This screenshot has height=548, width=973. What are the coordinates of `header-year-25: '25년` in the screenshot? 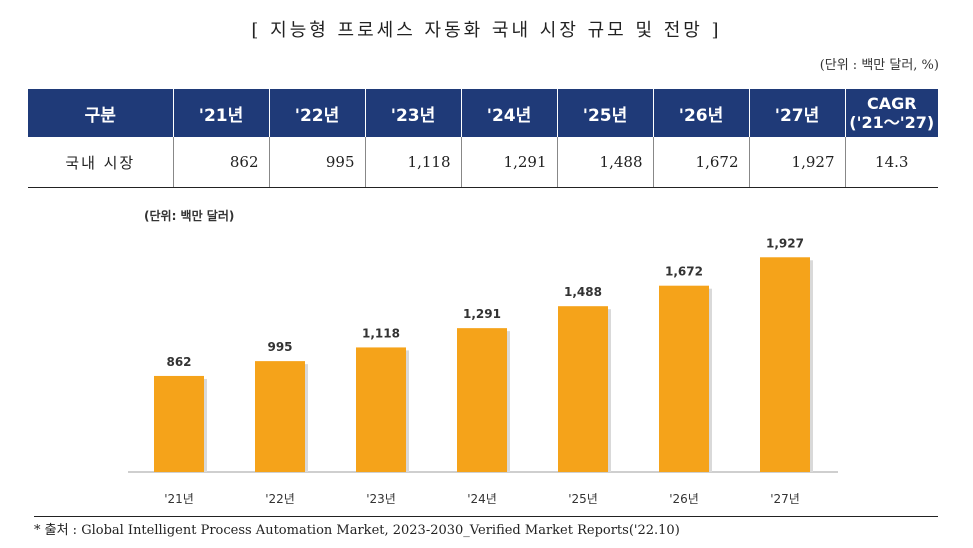 It's located at (604, 113).